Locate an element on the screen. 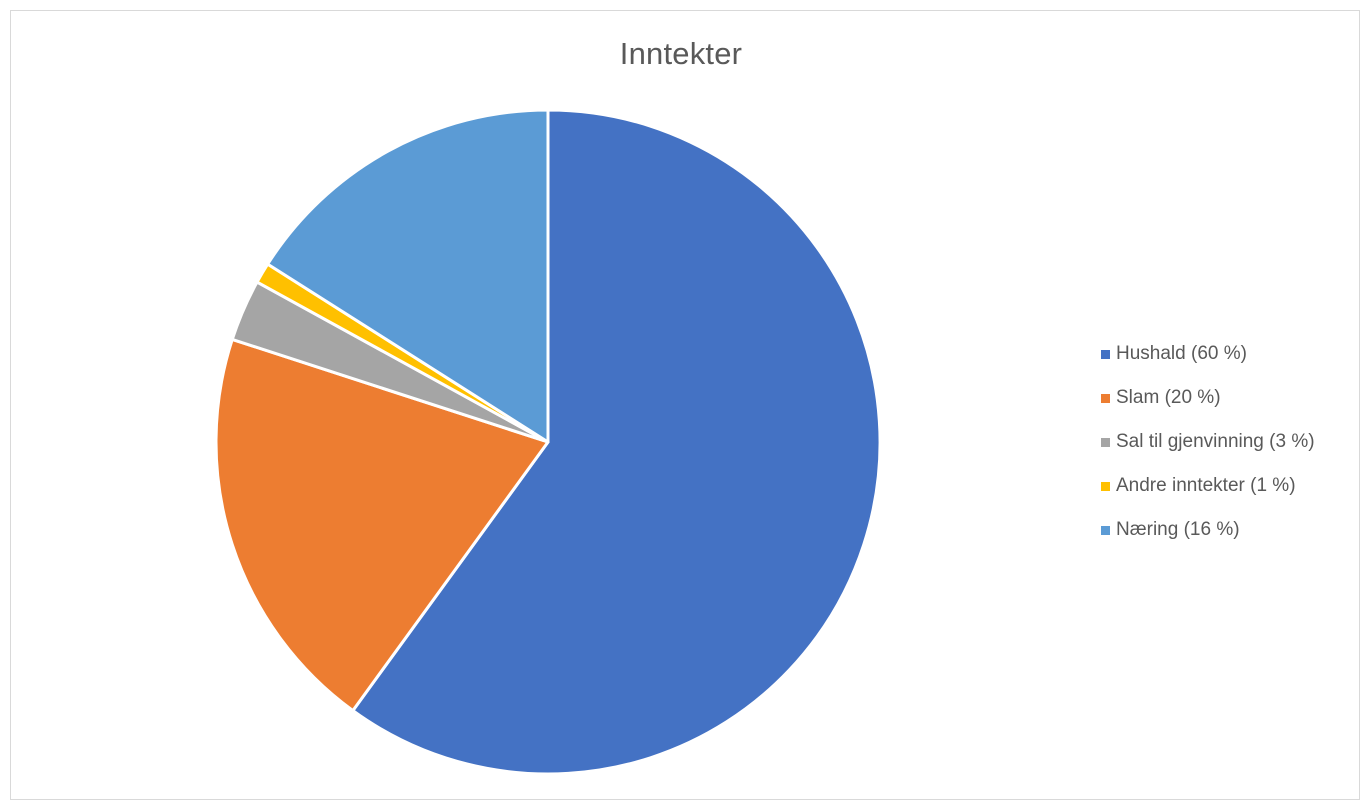  legend-label: Slam (20 %) is located at coordinates (1168, 397).